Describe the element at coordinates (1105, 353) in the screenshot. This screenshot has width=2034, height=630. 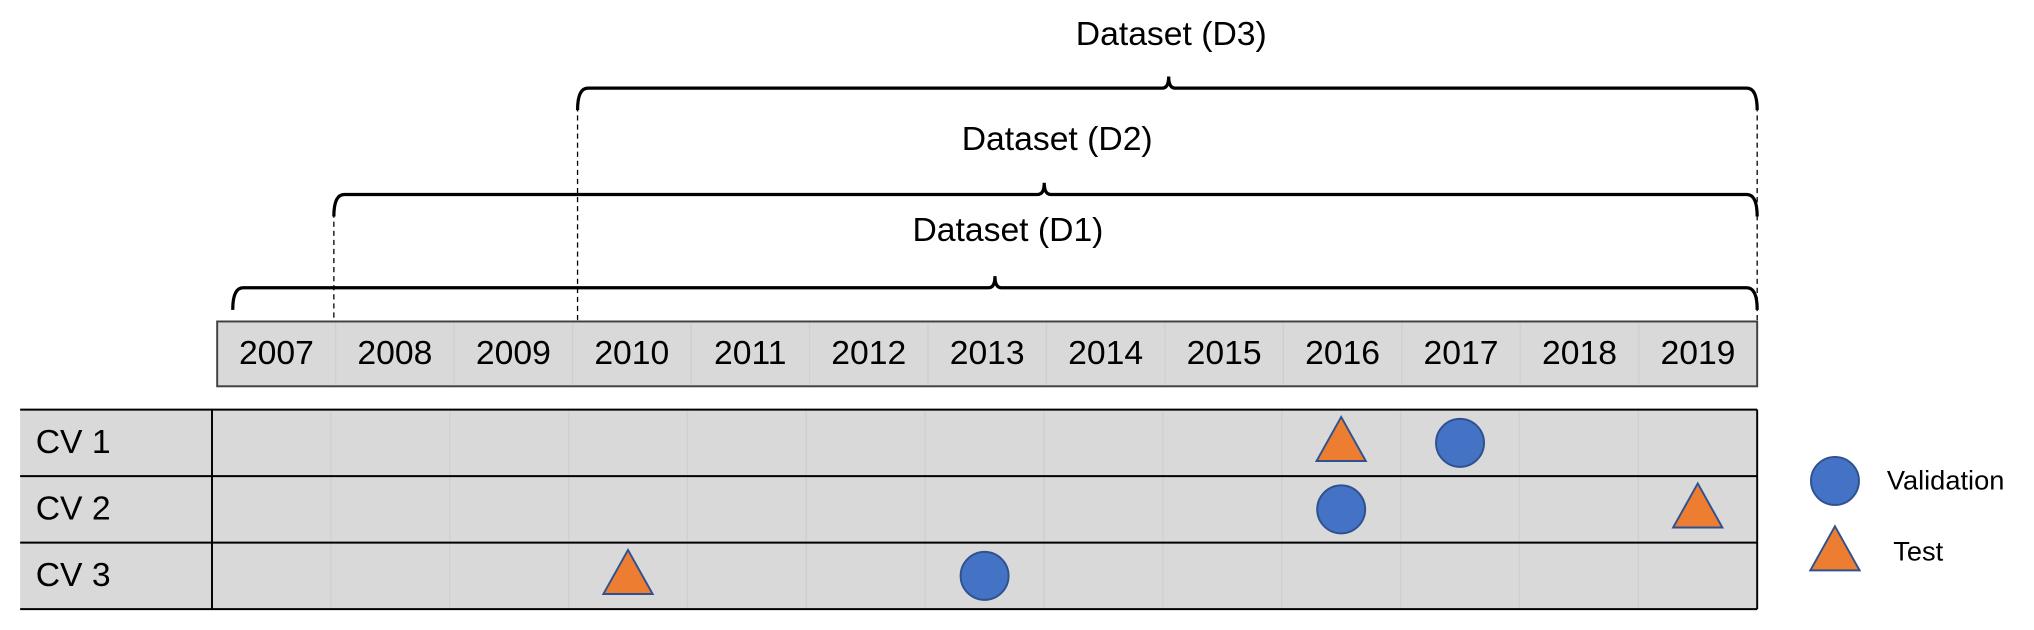
I see `year-label: 2014` at that location.